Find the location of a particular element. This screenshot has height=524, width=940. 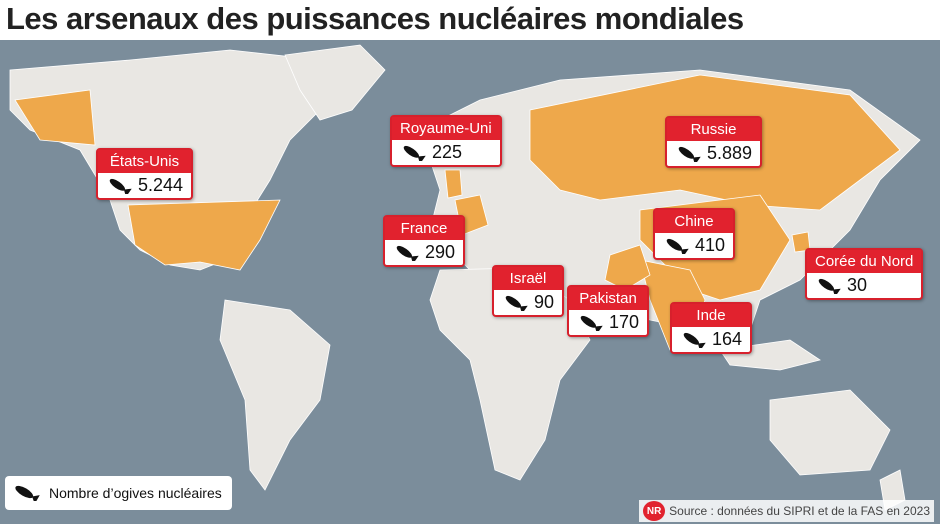

country-name: Russie is located at coordinates (714, 129).